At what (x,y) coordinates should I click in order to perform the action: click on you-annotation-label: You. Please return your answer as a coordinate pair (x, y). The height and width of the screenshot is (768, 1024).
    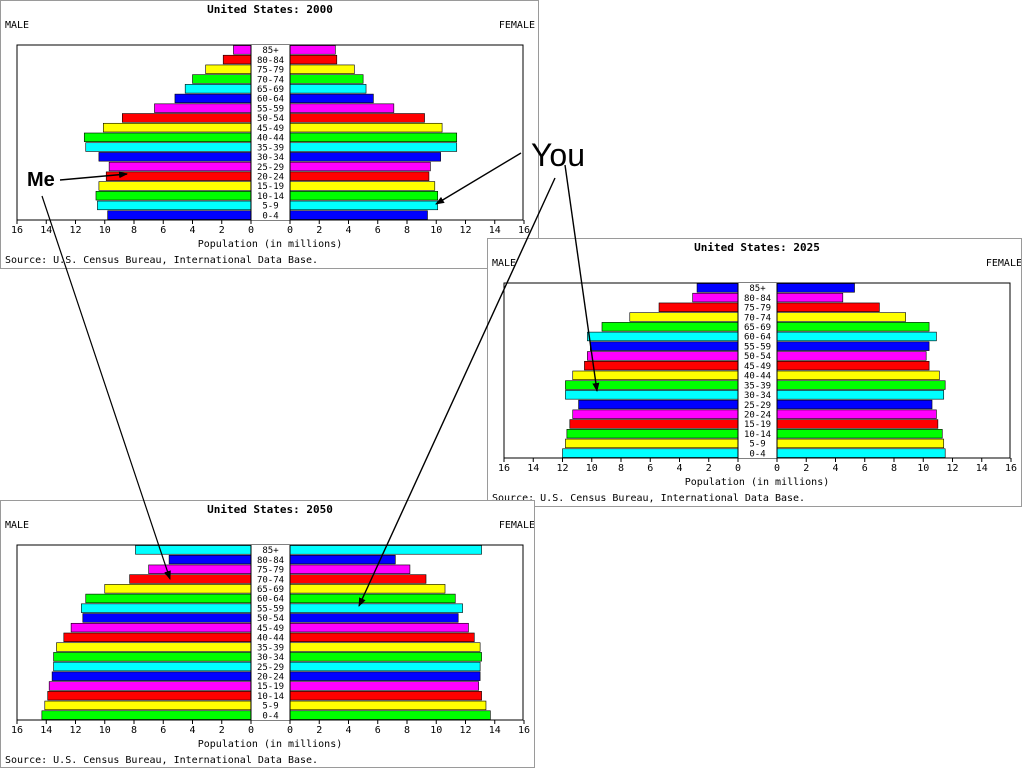
    Looking at the image, I should click on (558, 155).